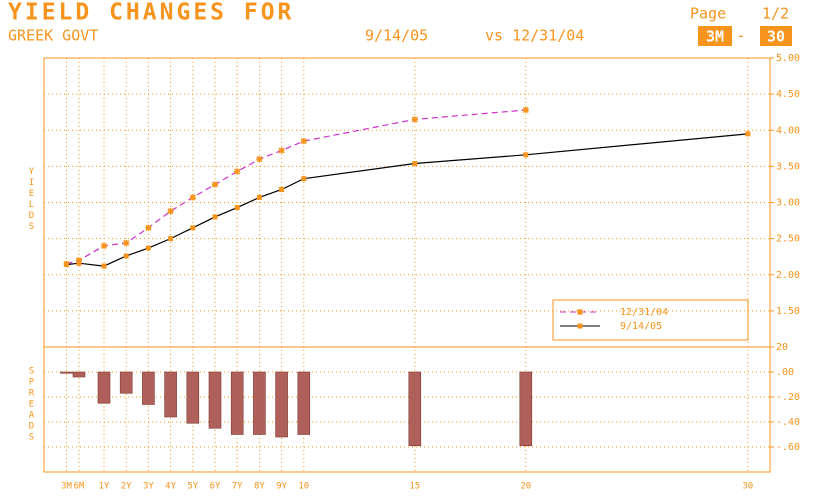 The height and width of the screenshot is (496, 829). I want to click on y-tick-label: 20, so click(782, 347).